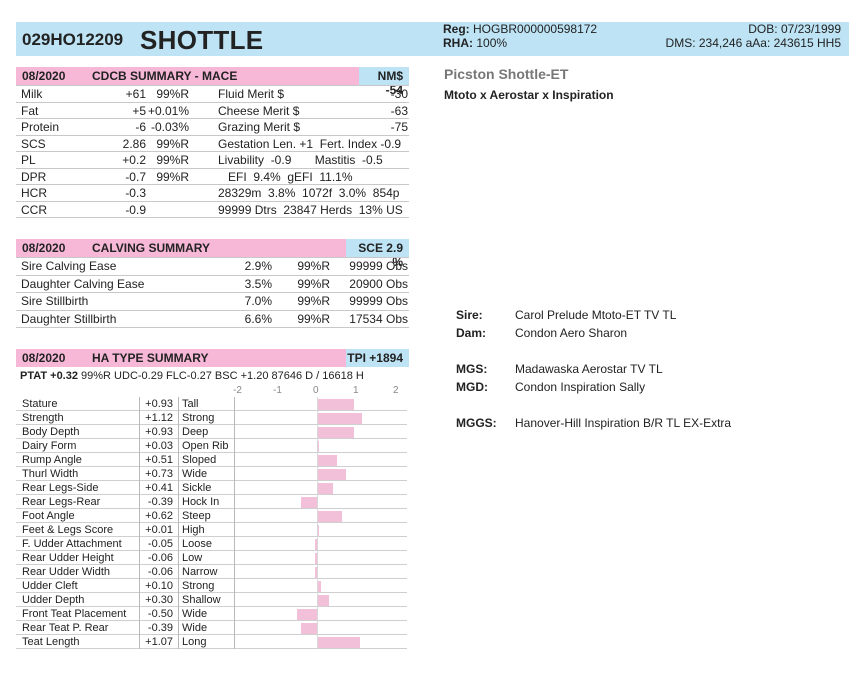 The width and height of the screenshot is (866, 674). I want to click on type-value: +0.73, so click(159, 474).